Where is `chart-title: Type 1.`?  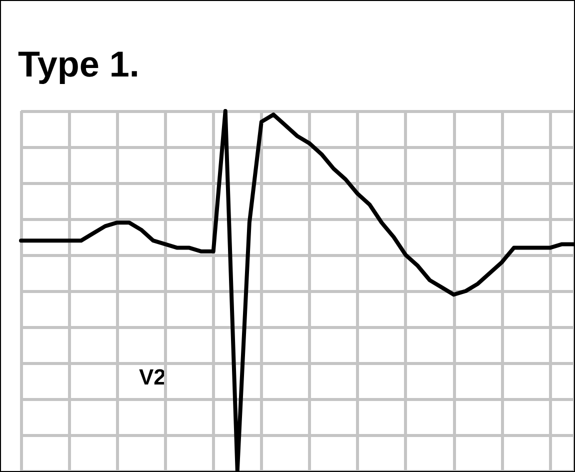
chart-title: Type 1. is located at coordinates (79, 64).